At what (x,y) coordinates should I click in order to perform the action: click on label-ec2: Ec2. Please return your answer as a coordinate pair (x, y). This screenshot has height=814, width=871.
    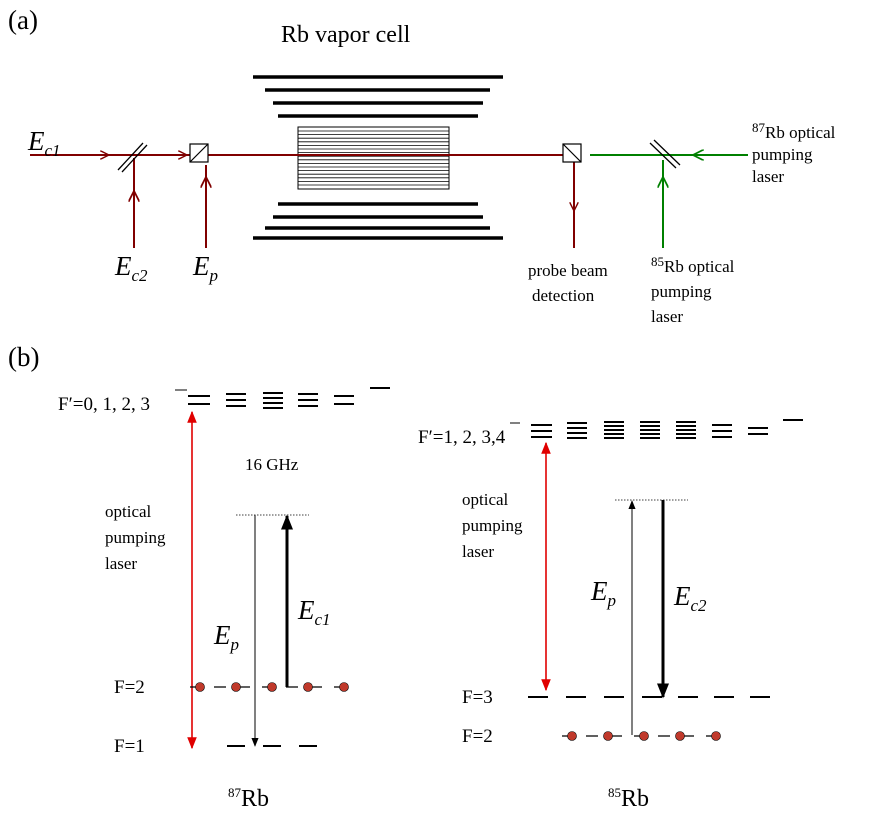
    Looking at the image, I should click on (131, 268).